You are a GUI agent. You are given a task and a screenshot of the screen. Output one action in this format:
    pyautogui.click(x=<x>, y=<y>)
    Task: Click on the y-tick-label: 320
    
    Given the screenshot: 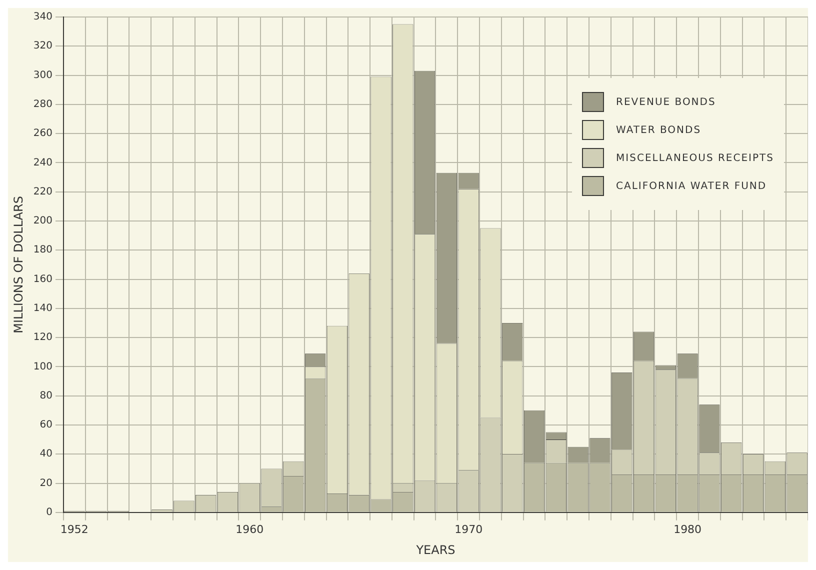 What is the action you would take?
    pyautogui.click(x=42, y=46)
    